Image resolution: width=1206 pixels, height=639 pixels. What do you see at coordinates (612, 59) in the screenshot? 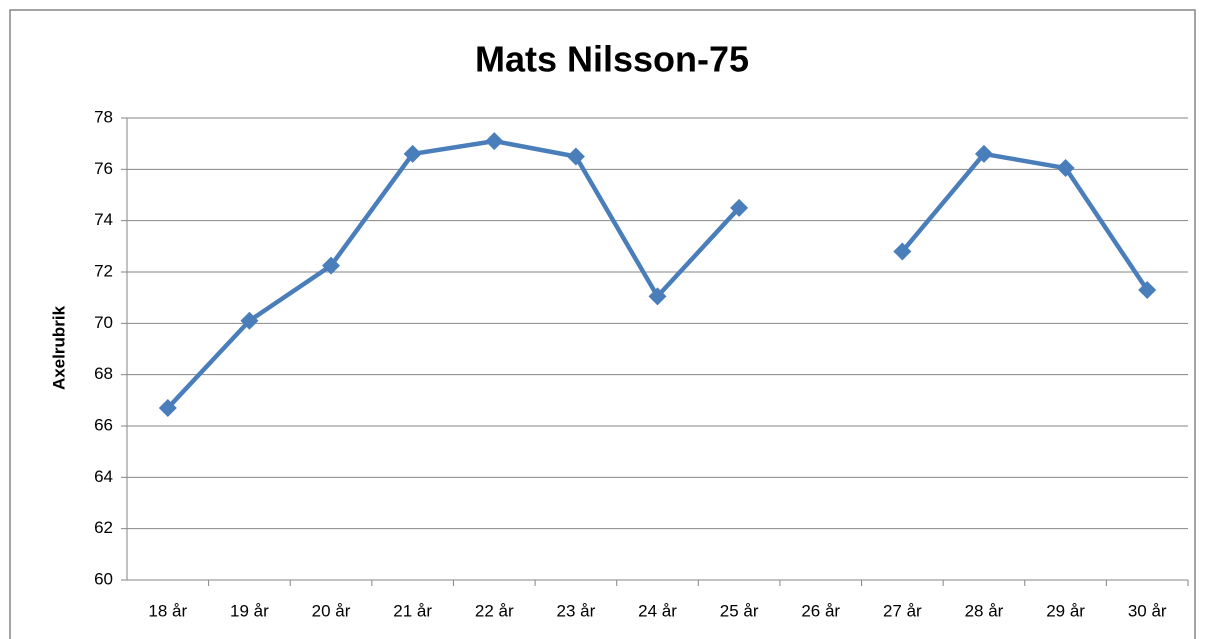
I see `chart-title: Mats Nilsson-75` at bounding box center [612, 59].